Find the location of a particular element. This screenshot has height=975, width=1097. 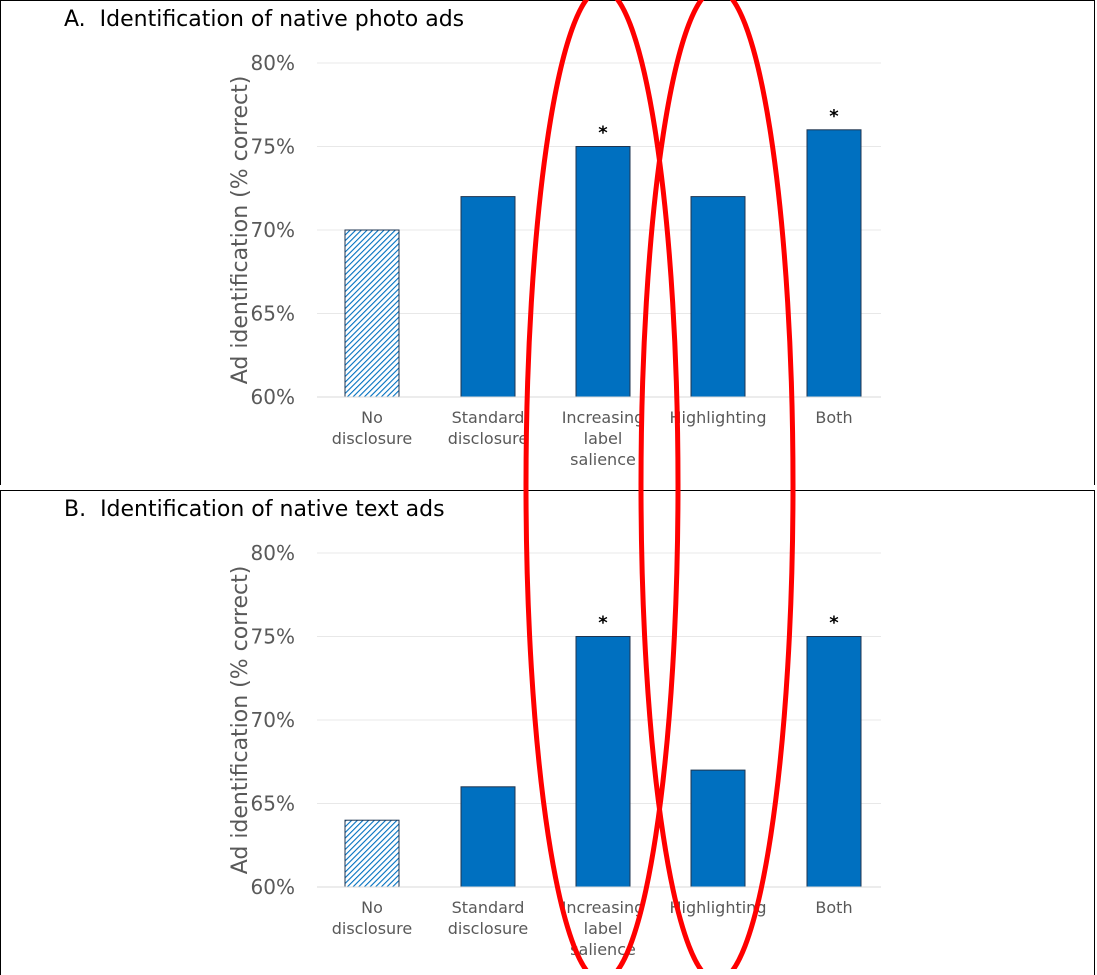

panel-b-heading: B. Identification of native text ads is located at coordinates (547, 511).